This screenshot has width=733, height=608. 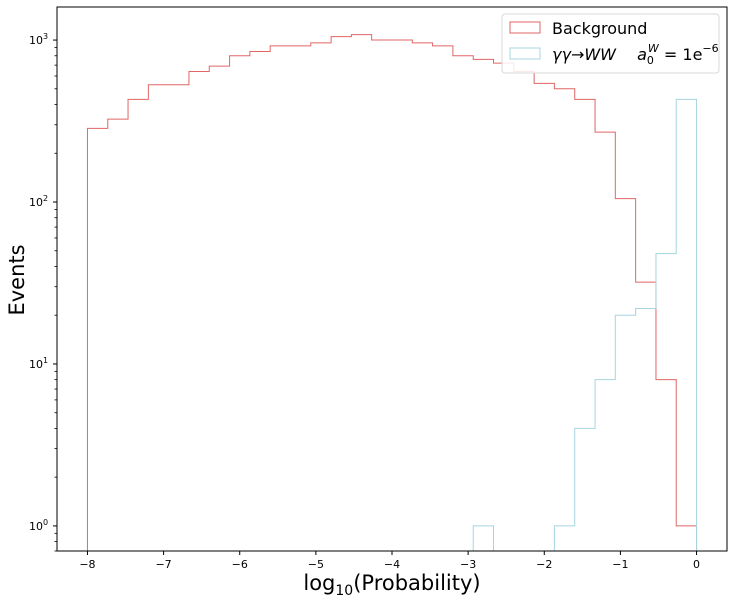 I want to click on legend-label-signal: γγ→WW a0W = 1e−6, so click(x=635, y=54).